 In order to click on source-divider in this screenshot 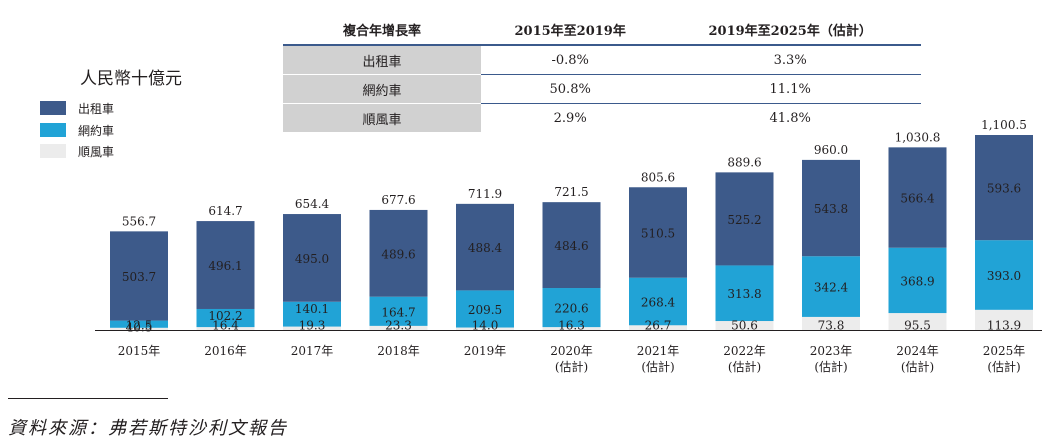, I will do `click(88, 398)`.